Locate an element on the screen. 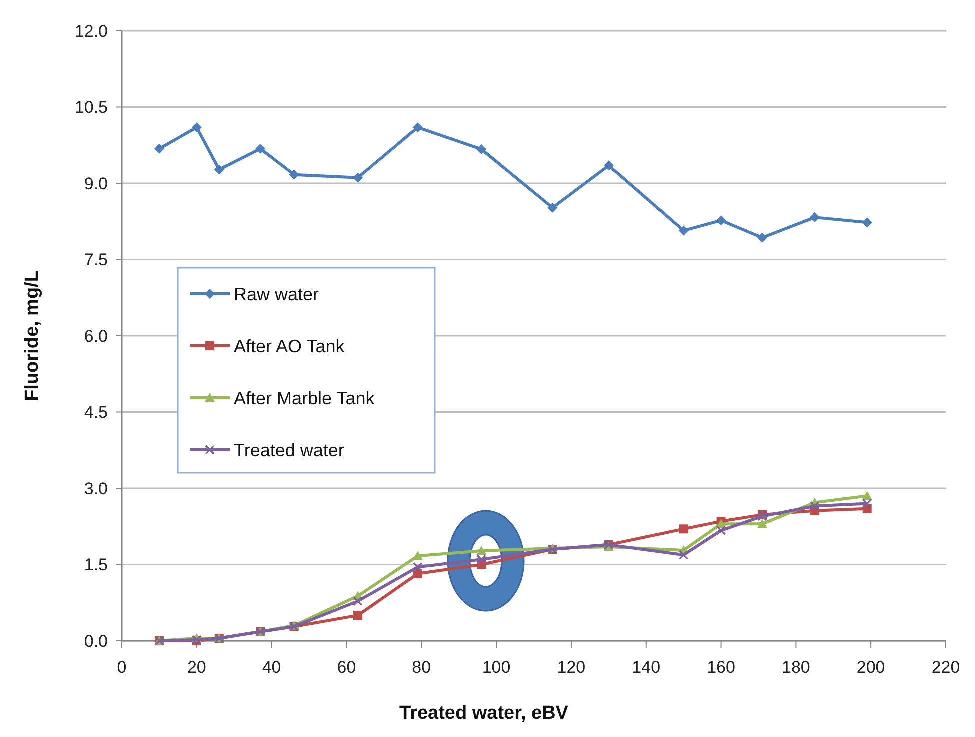 This screenshot has height=737, width=975. x-tick-label: 160 is located at coordinates (721, 667).